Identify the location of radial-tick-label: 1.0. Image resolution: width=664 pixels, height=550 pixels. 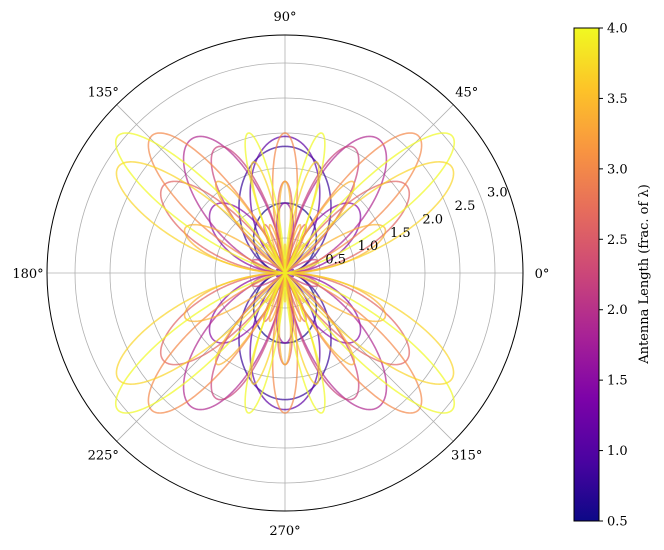
(368, 246).